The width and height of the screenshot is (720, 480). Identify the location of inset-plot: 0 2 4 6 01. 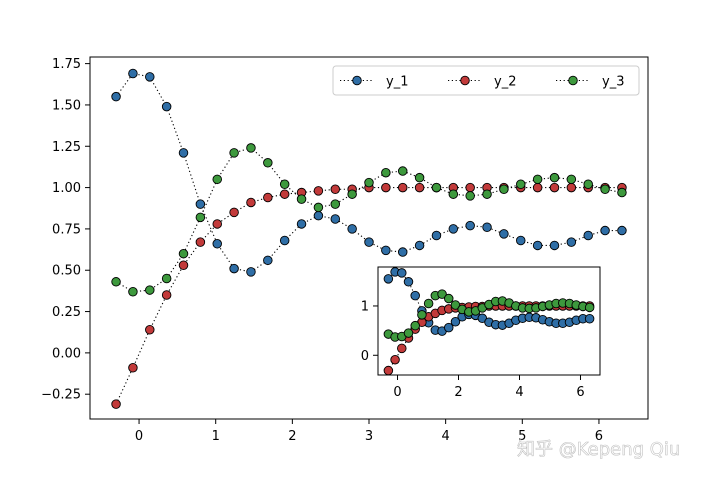
(481, 333).